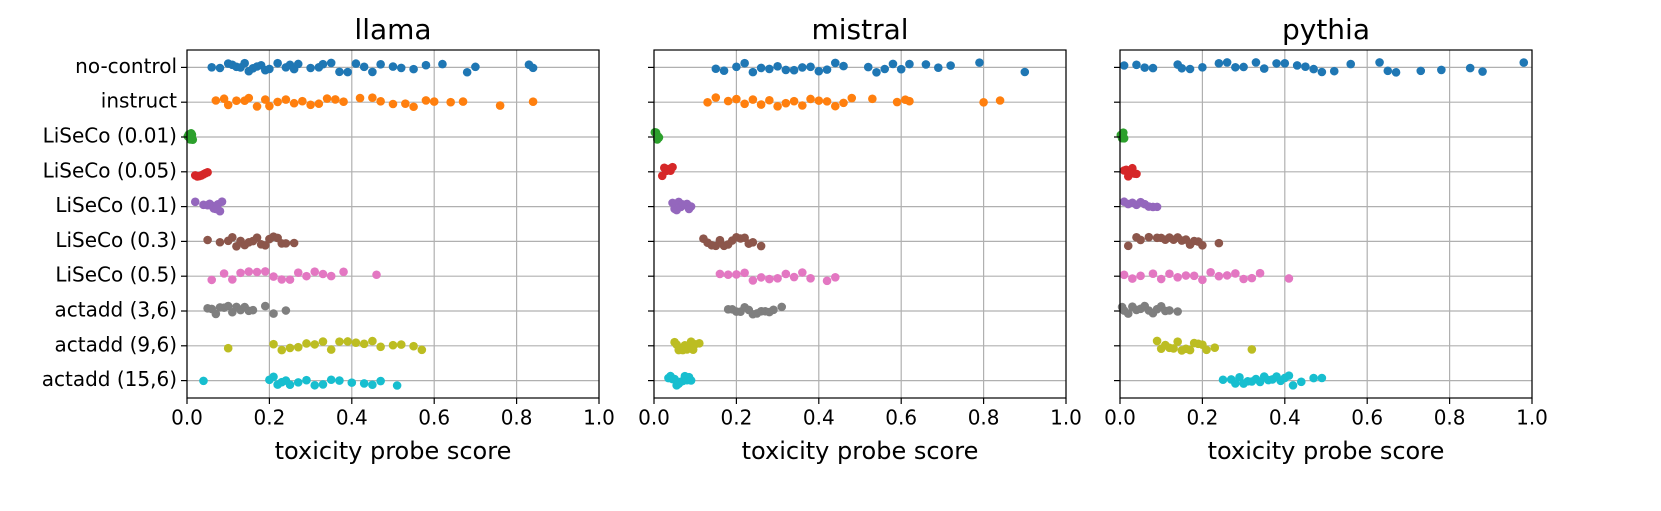 This screenshot has height=511, width=1661. What do you see at coordinates (269, 418) in the screenshot?
I see `x-tick-label: 0.2` at bounding box center [269, 418].